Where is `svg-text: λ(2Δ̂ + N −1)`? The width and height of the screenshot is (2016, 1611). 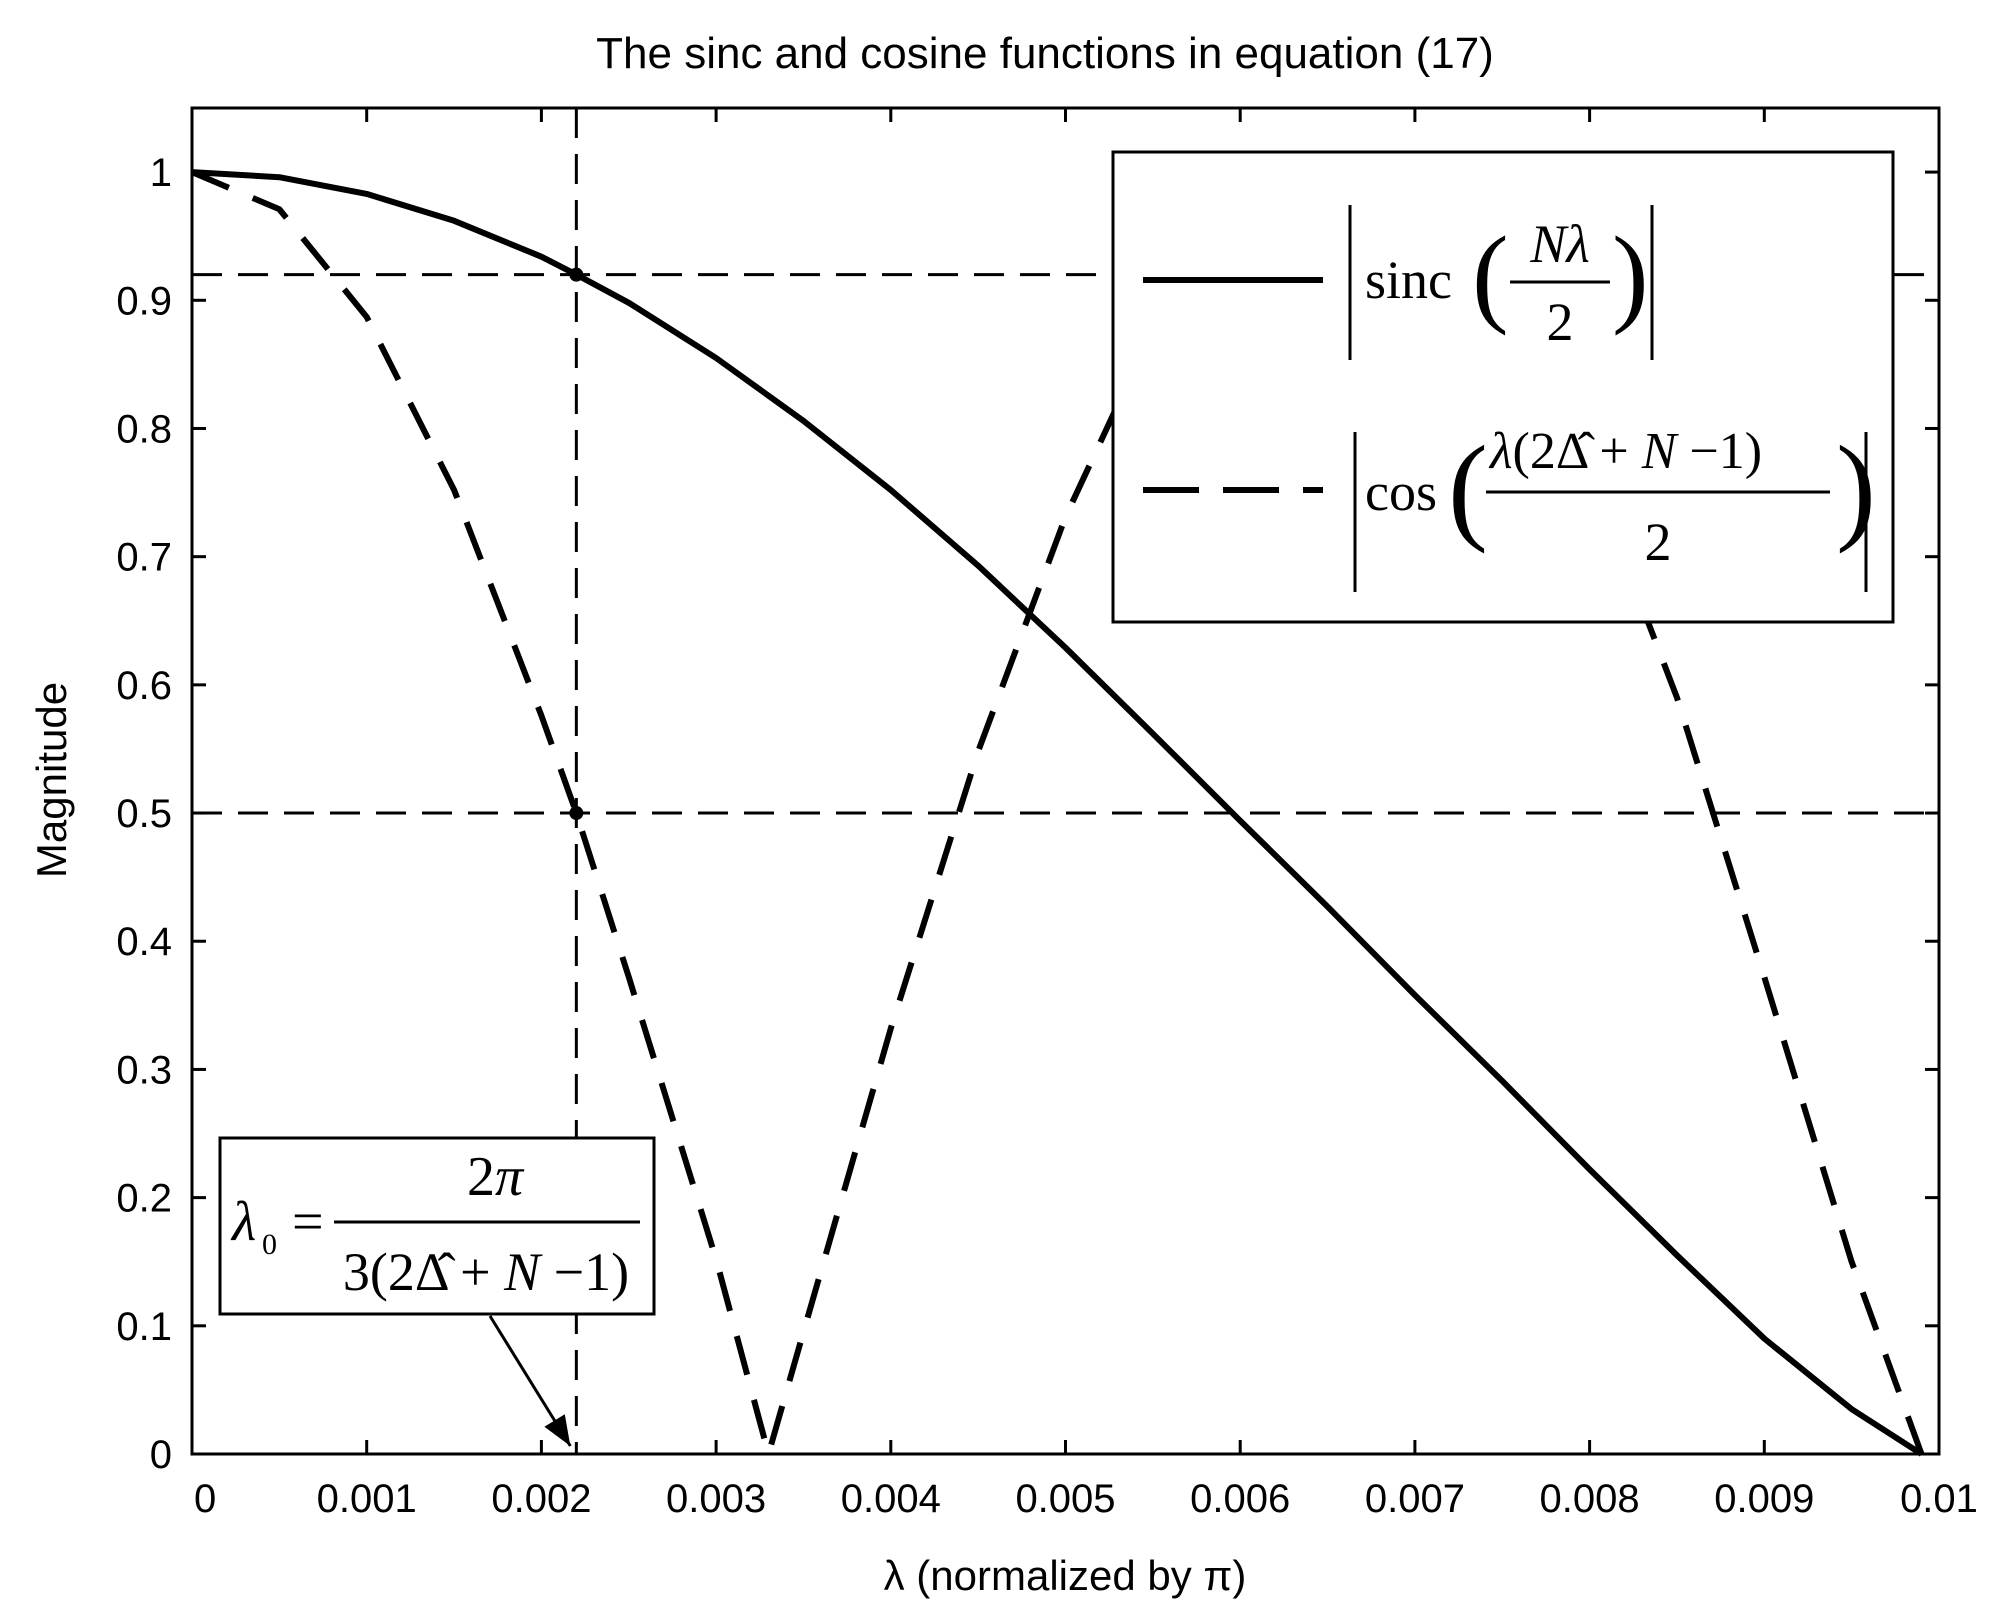 svg-text: λ(2Δ̂ + N −1) is located at coordinates (1625, 451).